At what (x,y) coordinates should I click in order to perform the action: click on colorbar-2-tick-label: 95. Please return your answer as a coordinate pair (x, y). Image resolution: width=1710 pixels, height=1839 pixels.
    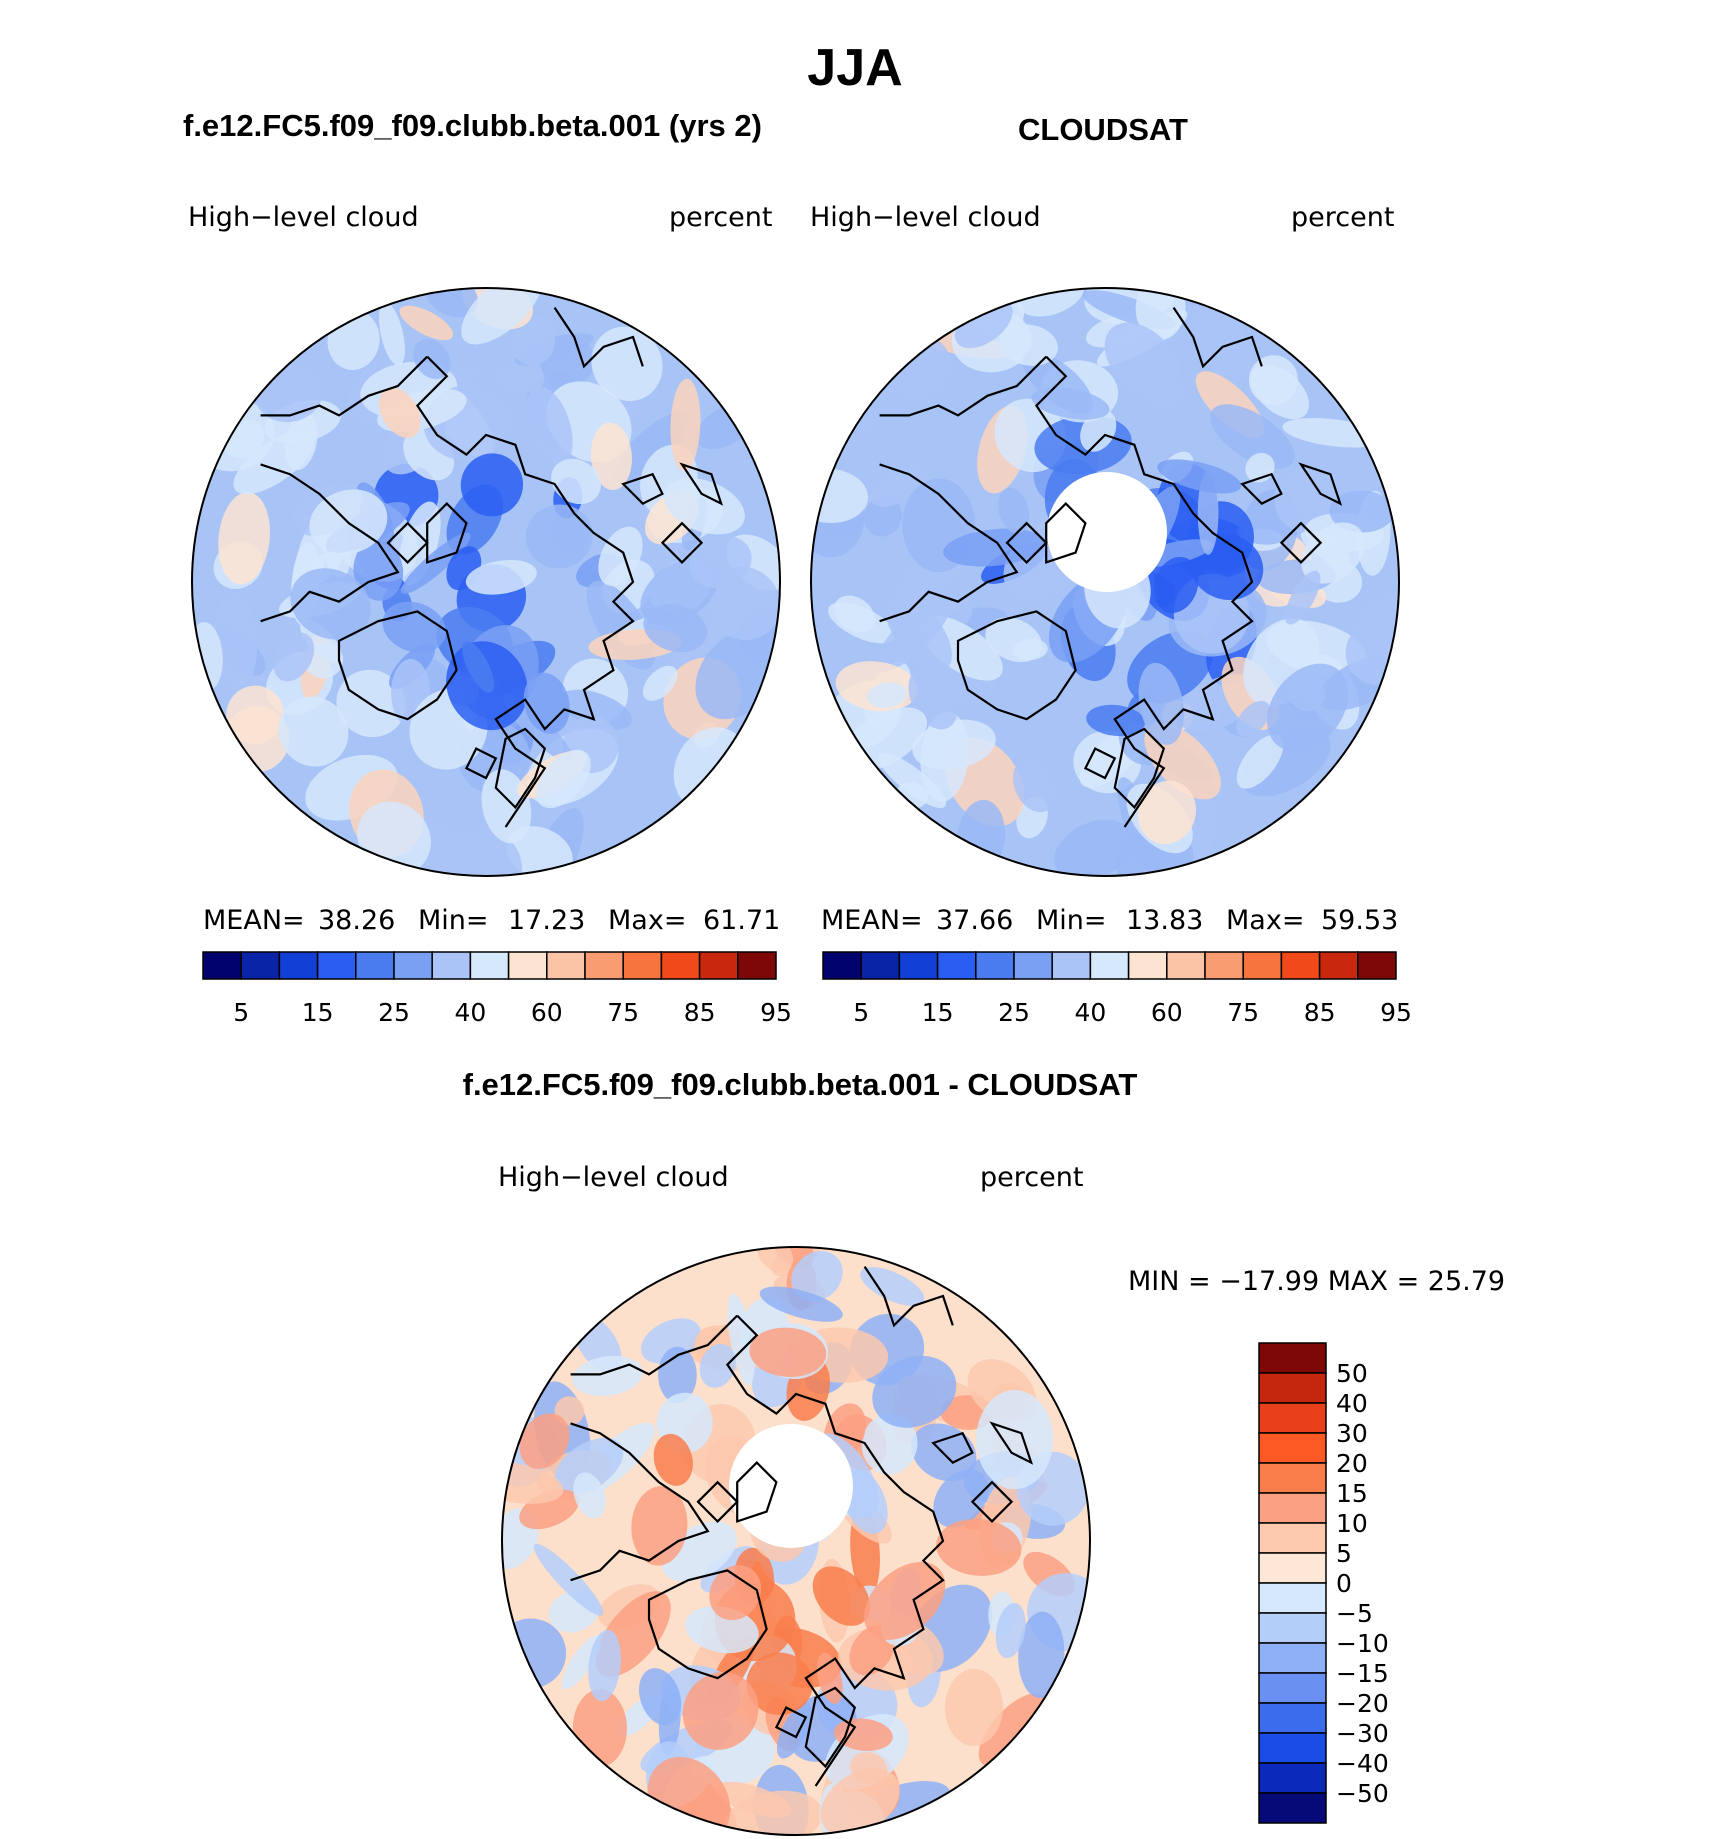
    Looking at the image, I should click on (1396, 1012).